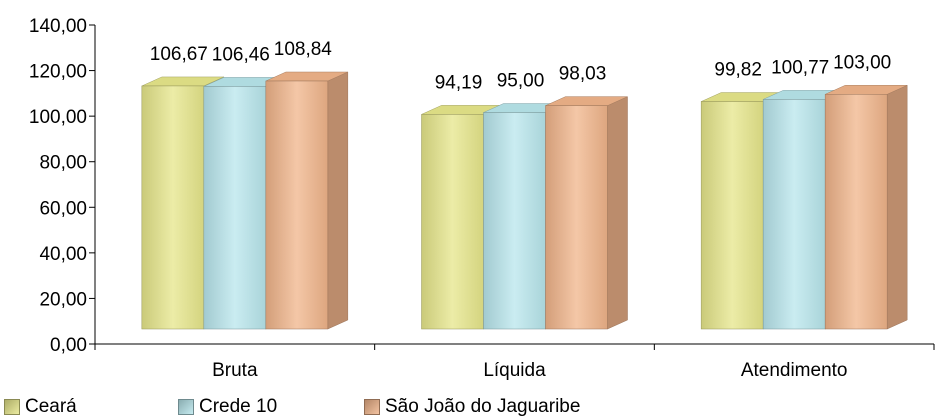 The image size is (946, 419). I want to click on legend-item-sao-joao-do-jaguaribe: São João do Jaguaribe, so click(470, 407).